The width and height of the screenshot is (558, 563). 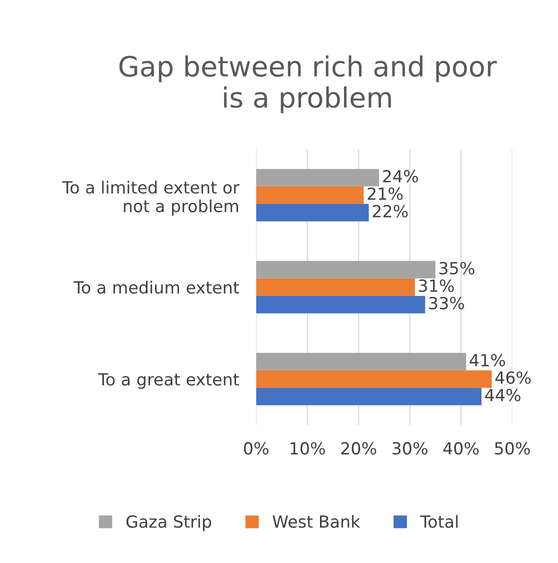 What do you see at coordinates (436, 285) in the screenshot?
I see `data-label: 31%` at bounding box center [436, 285].